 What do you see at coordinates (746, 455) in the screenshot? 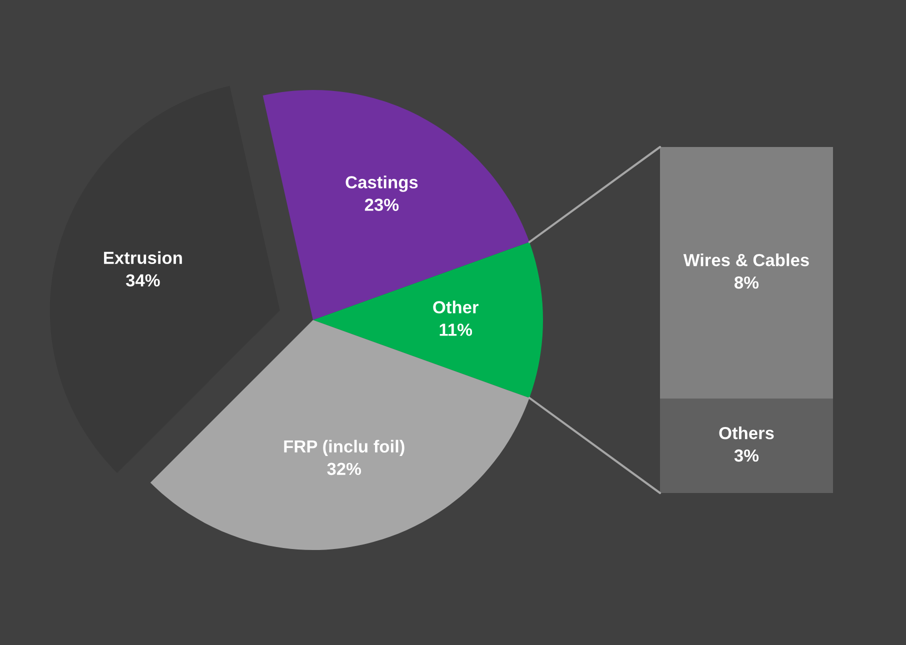
I see `data-label: 3%` at bounding box center [746, 455].